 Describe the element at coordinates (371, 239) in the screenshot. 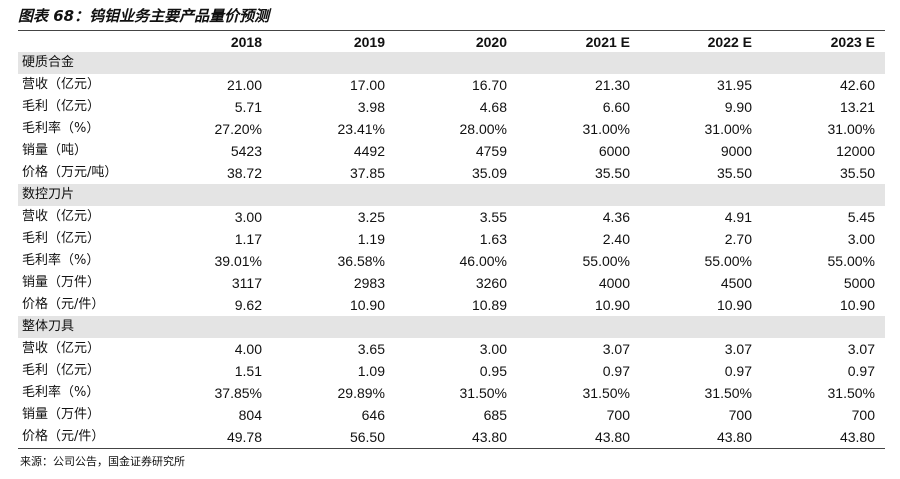

I see `cell-value: 1.19` at that location.